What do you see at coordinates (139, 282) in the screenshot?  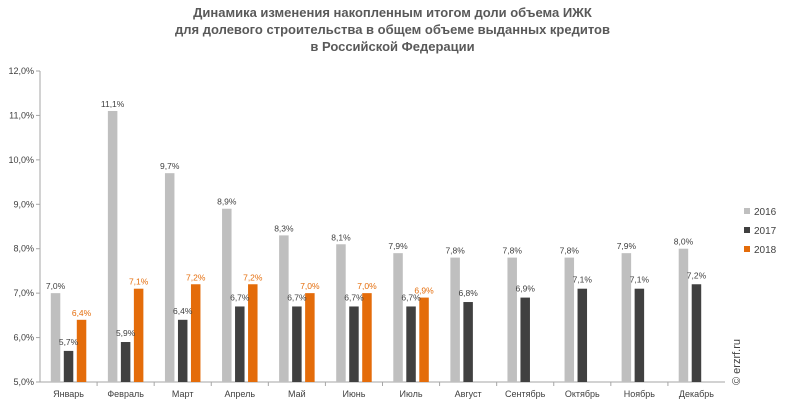 I see `data-label-2018: 7,1%` at bounding box center [139, 282].